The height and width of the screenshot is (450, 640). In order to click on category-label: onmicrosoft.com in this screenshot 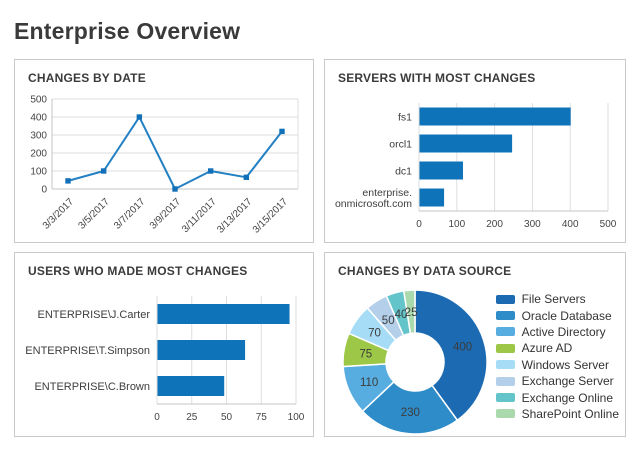, I will do `click(373, 204)`.